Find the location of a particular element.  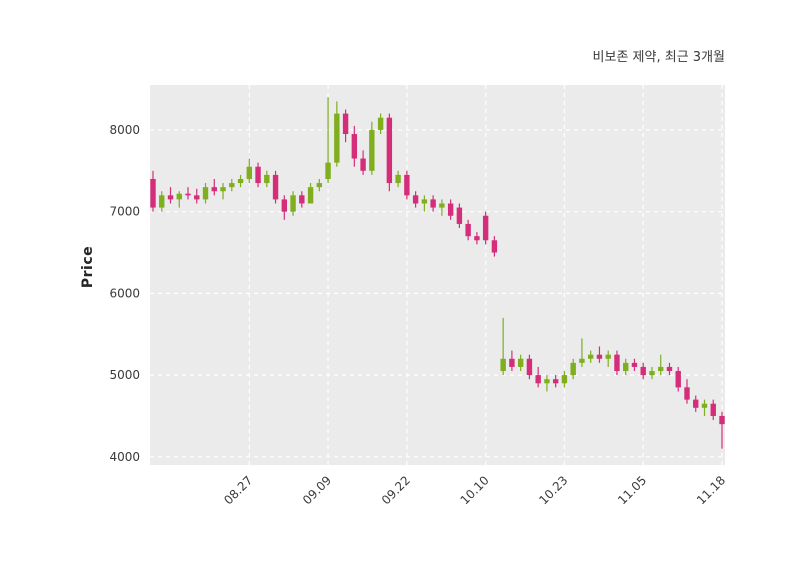

y-tick-label: 5000 is located at coordinates (124, 375).